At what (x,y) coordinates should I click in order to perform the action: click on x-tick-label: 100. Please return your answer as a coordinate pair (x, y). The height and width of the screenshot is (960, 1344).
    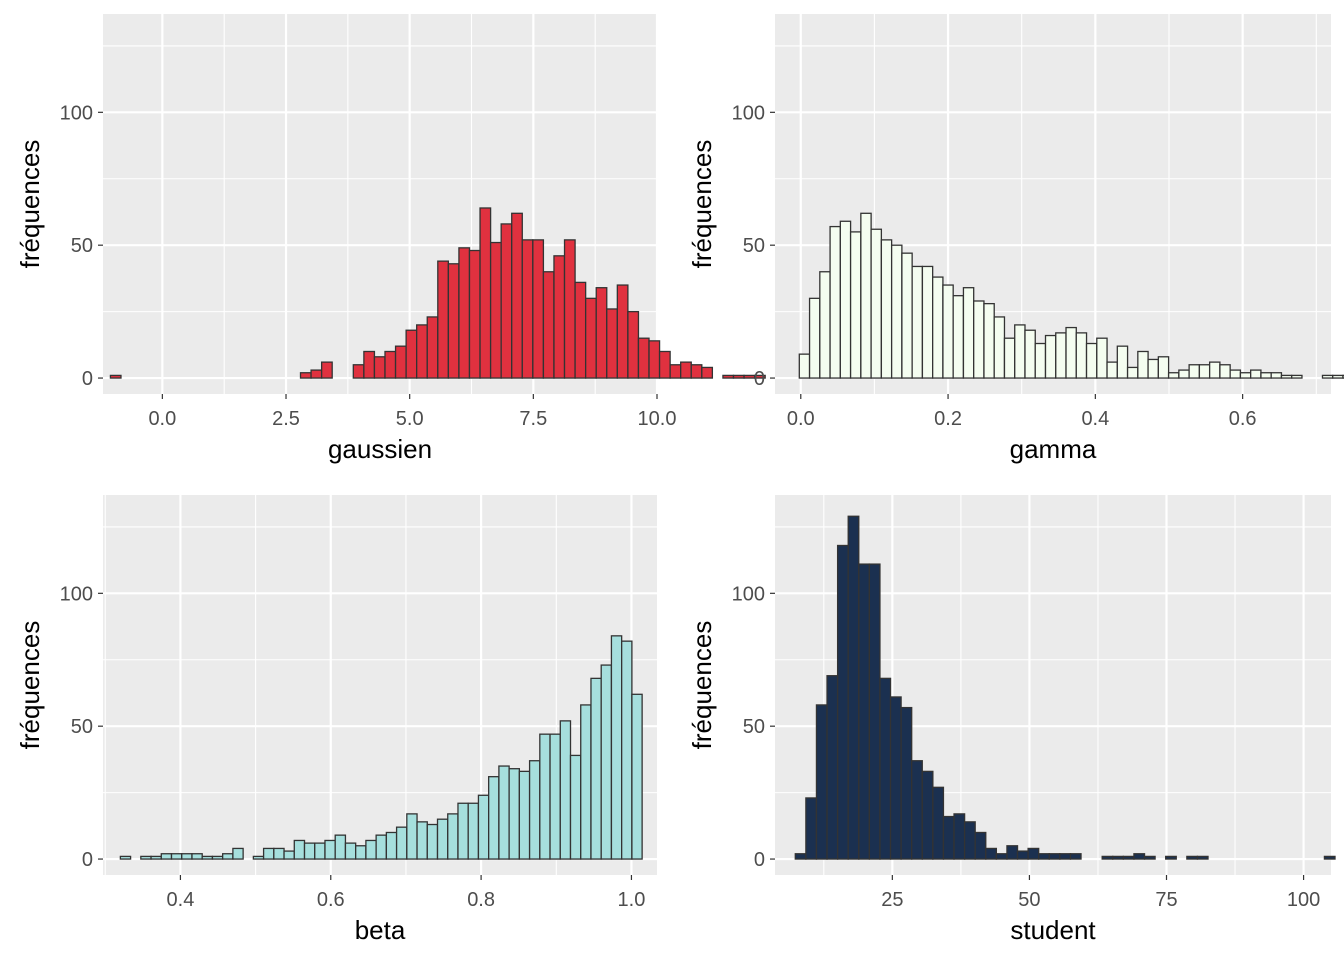
    Looking at the image, I should click on (1303, 900).